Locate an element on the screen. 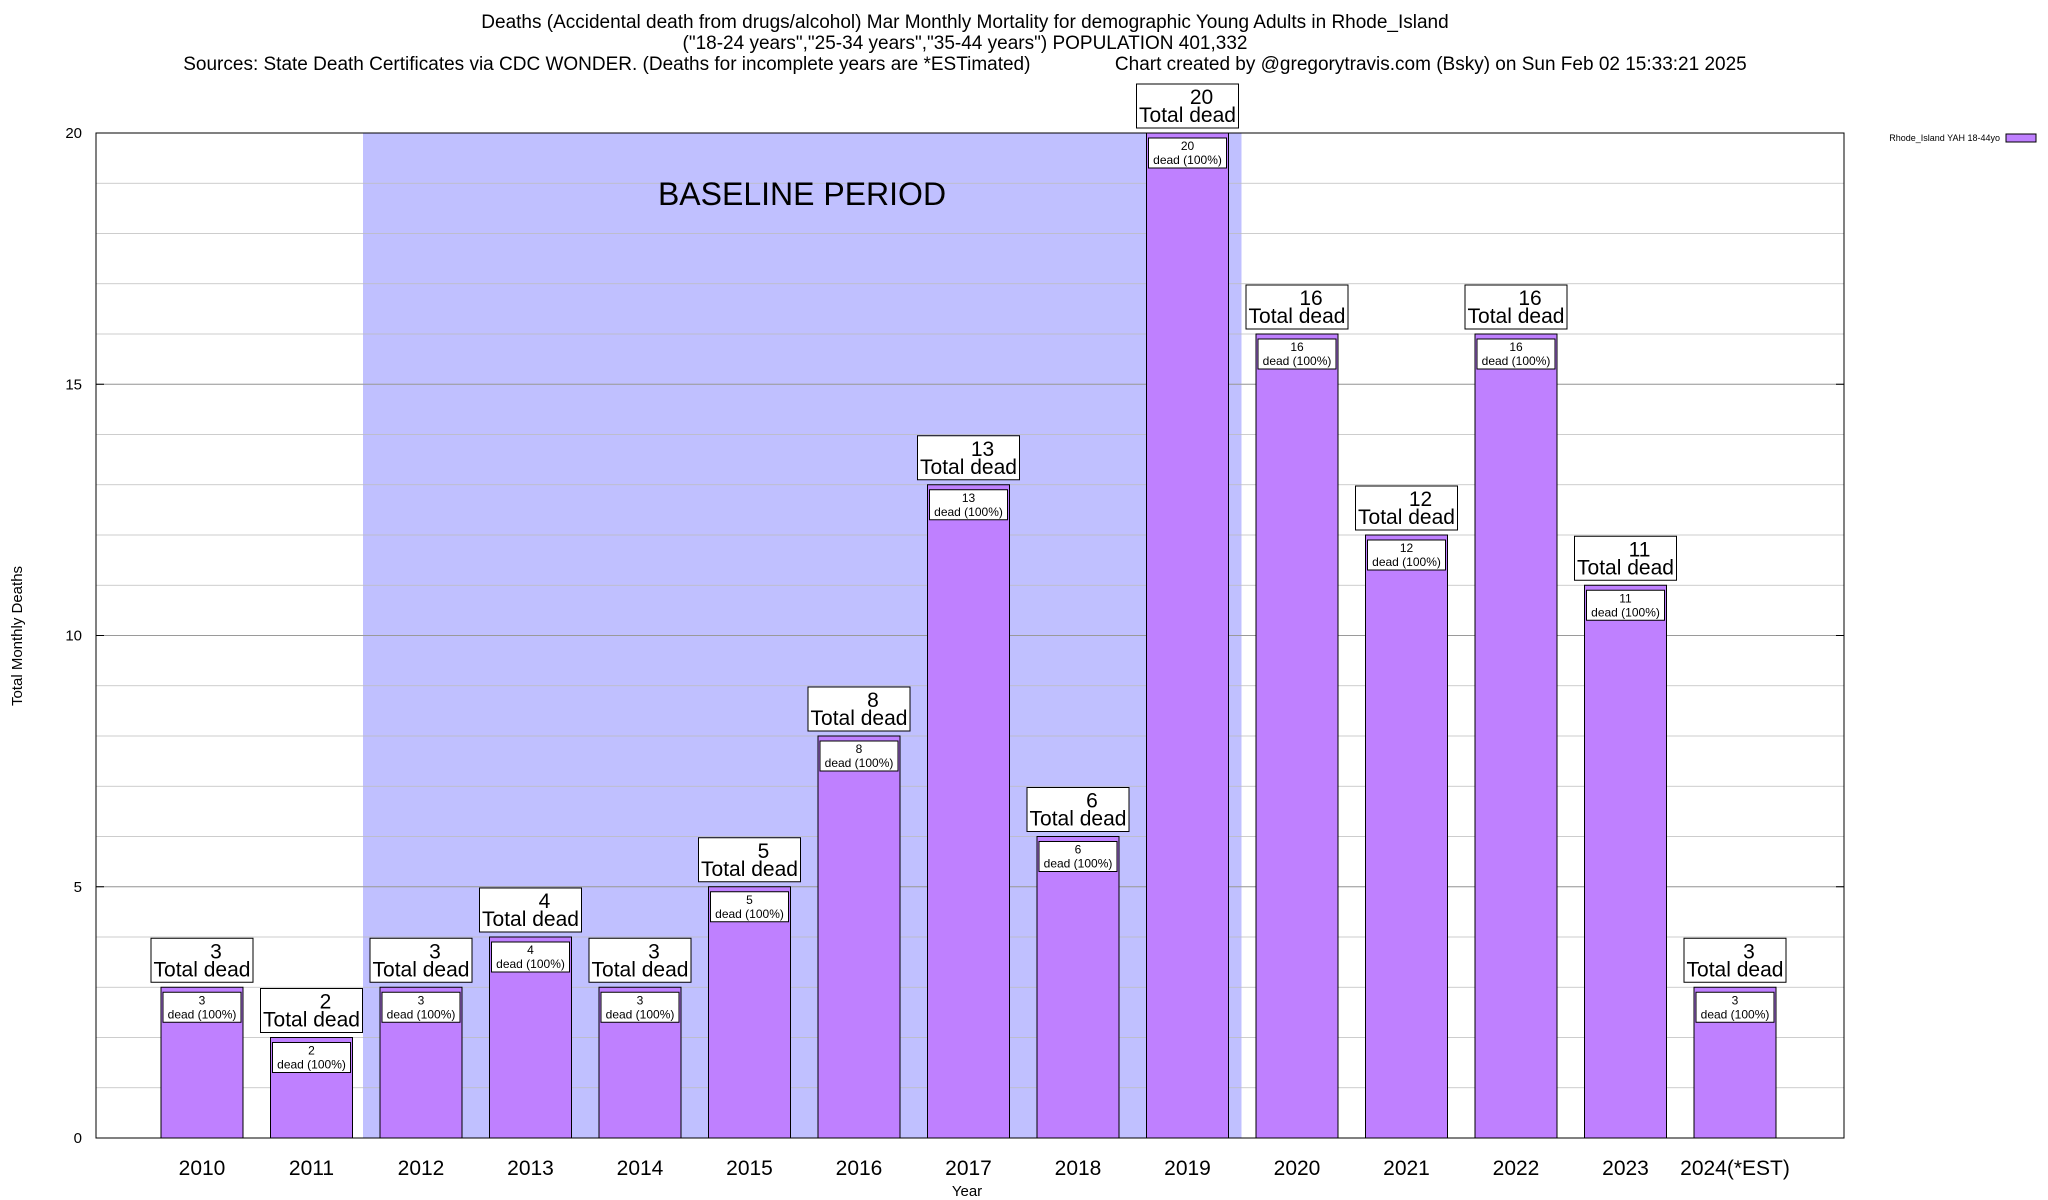 The image size is (2048, 1200). y-tick-label: 15 is located at coordinates (73, 384).